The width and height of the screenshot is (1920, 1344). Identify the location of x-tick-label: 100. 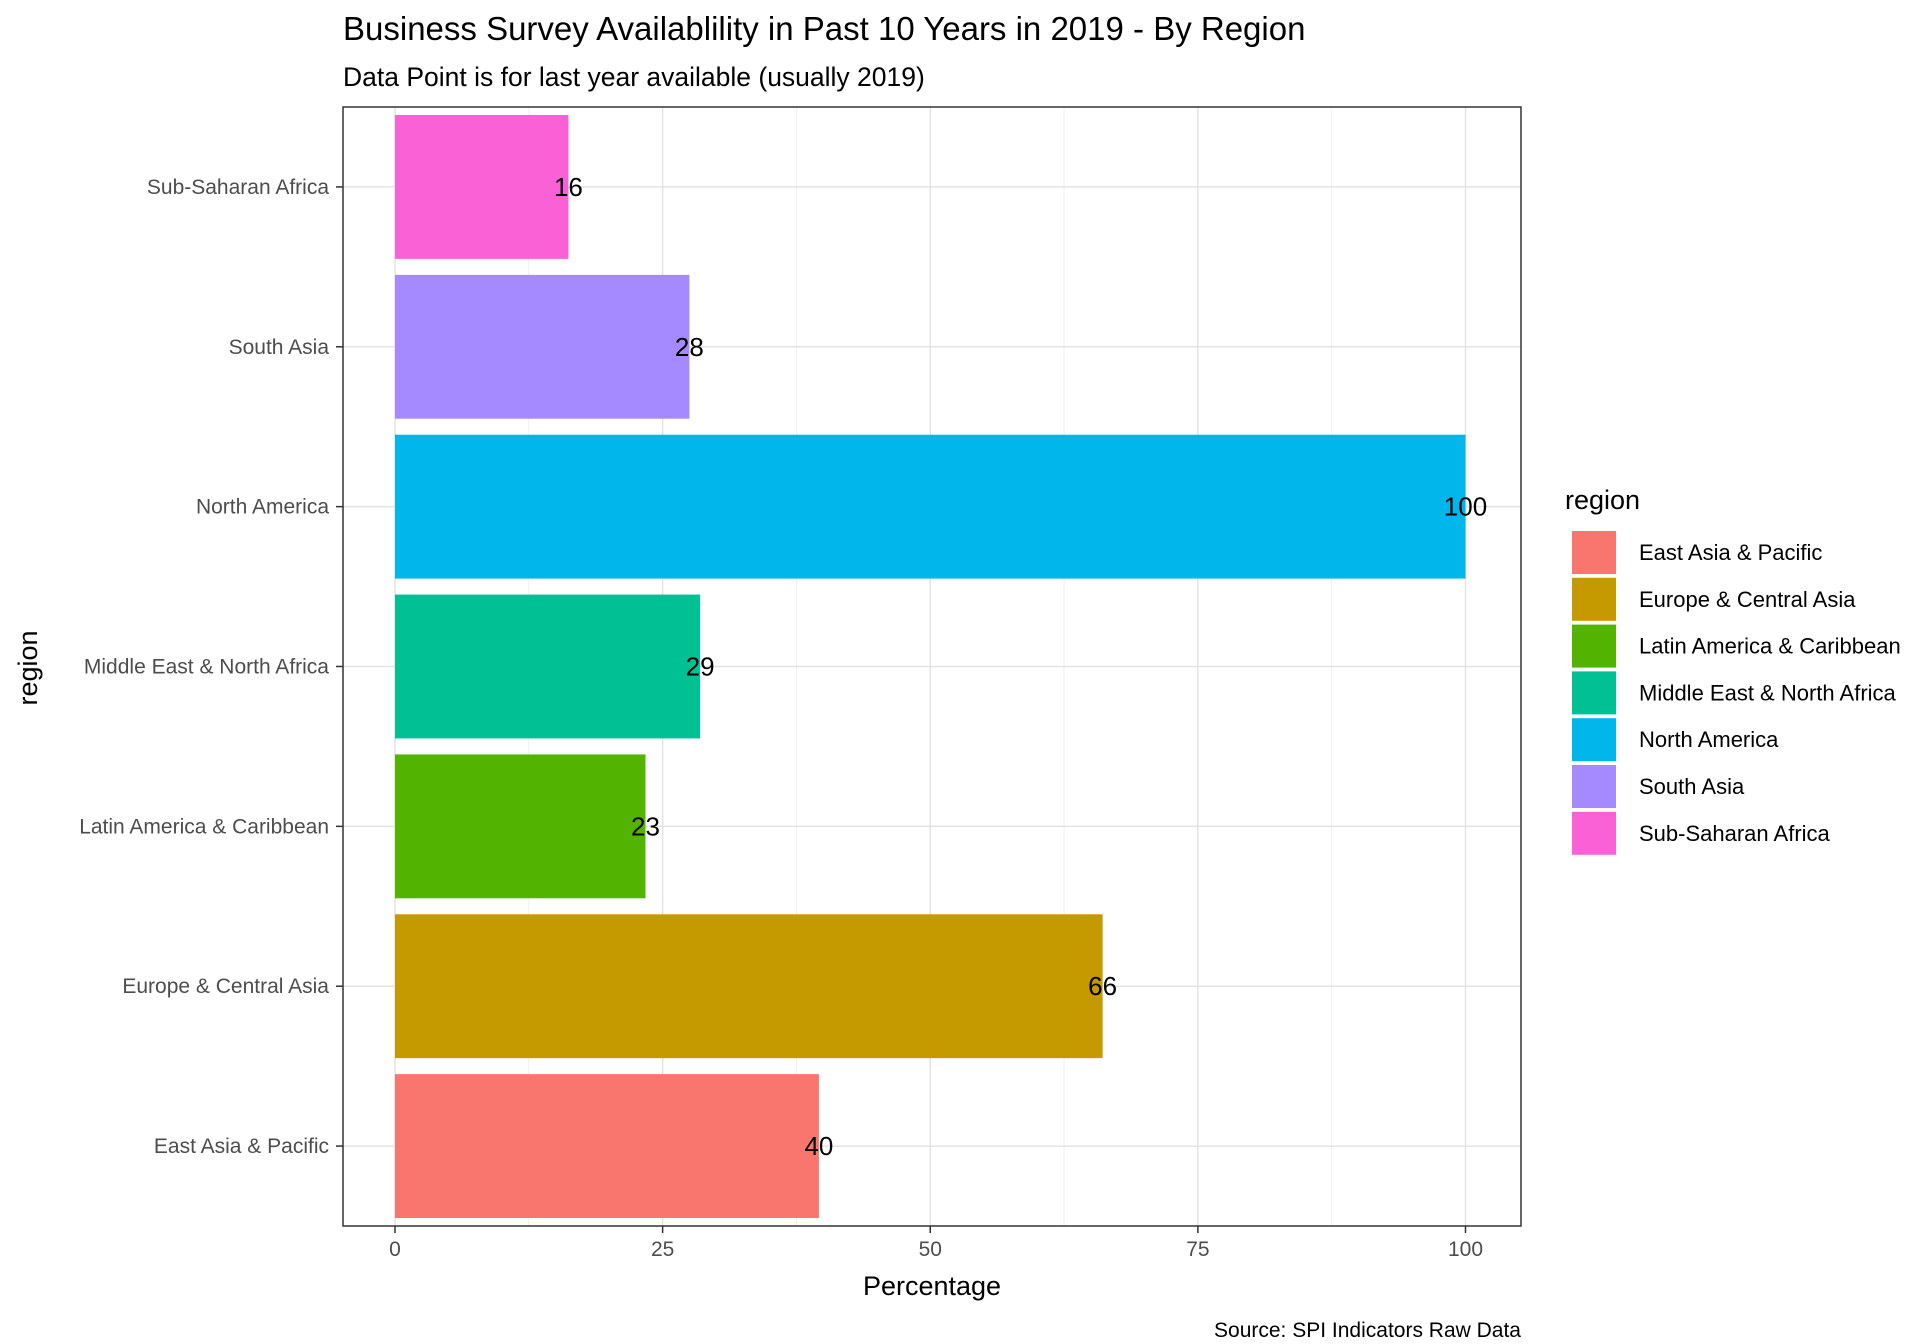
(1465, 1249).